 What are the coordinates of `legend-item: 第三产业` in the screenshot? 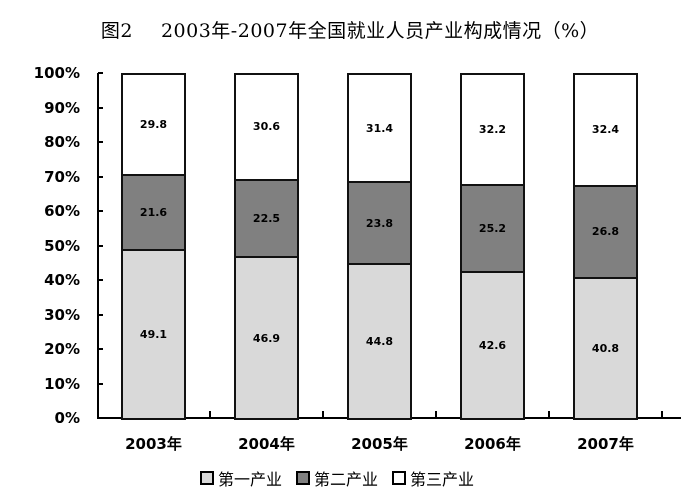 It's located at (433, 478).